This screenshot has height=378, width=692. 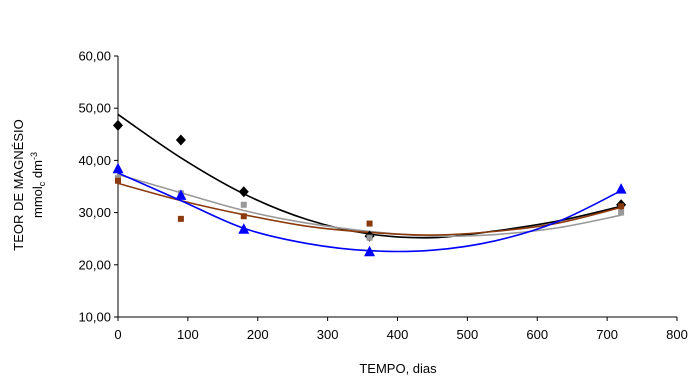 What do you see at coordinates (98, 187) in the screenshot?
I see `y-ticks: 10,00 20,00 30,00 40,00 50,00 60,00` at bounding box center [98, 187].